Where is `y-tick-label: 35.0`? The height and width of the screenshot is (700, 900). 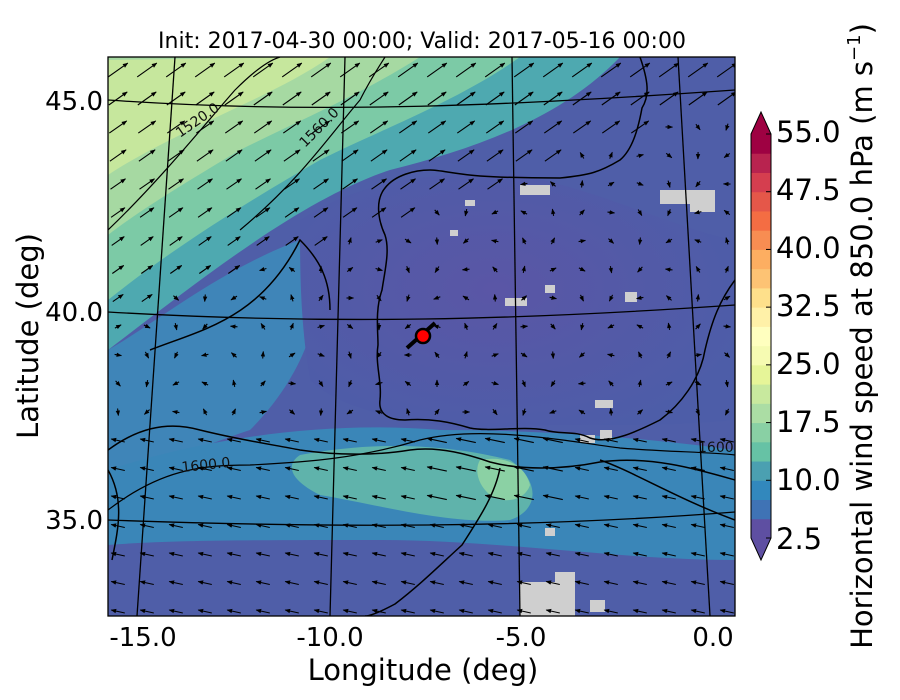
y-tick-label: 35.0 is located at coordinates (74, 521).